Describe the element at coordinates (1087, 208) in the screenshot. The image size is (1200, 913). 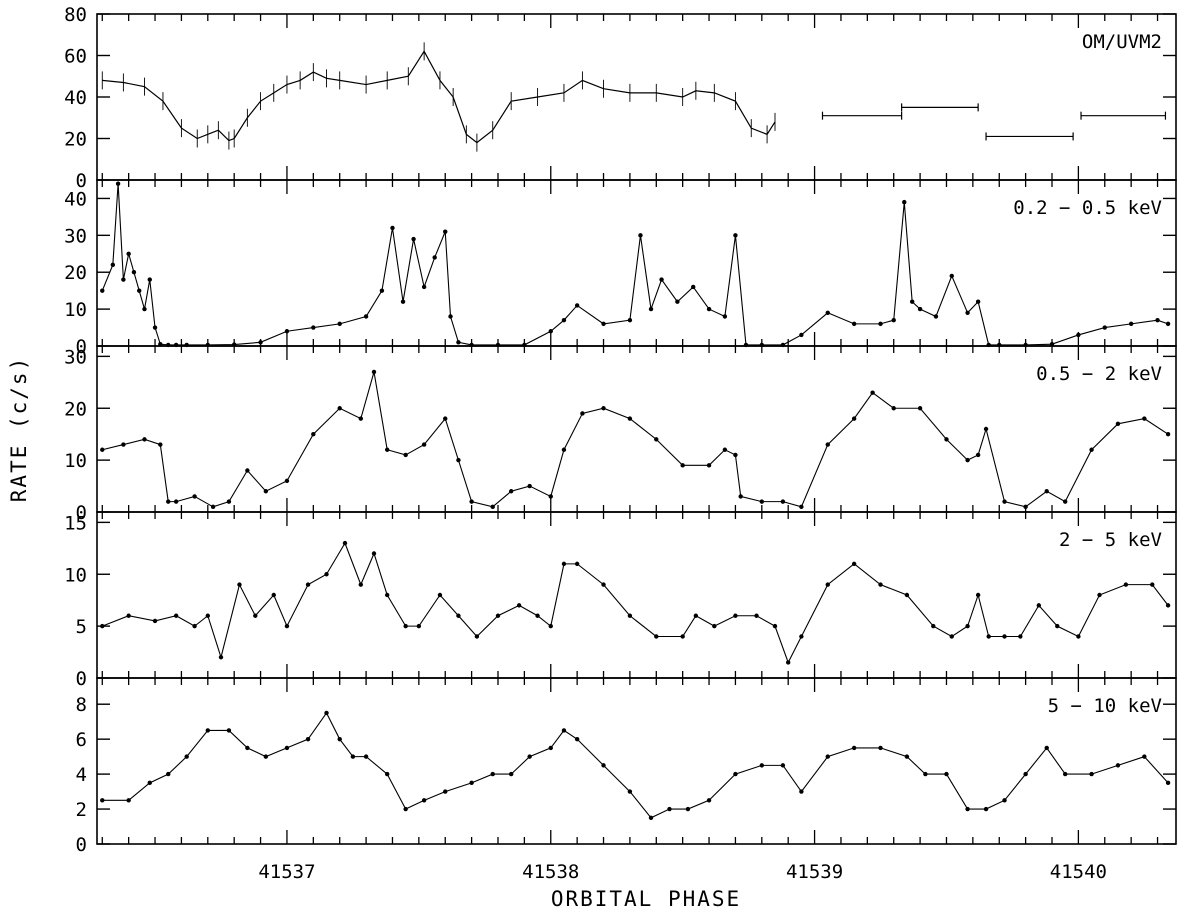
I see `panel-label: 0.2 − 0.5 keV` at that location.